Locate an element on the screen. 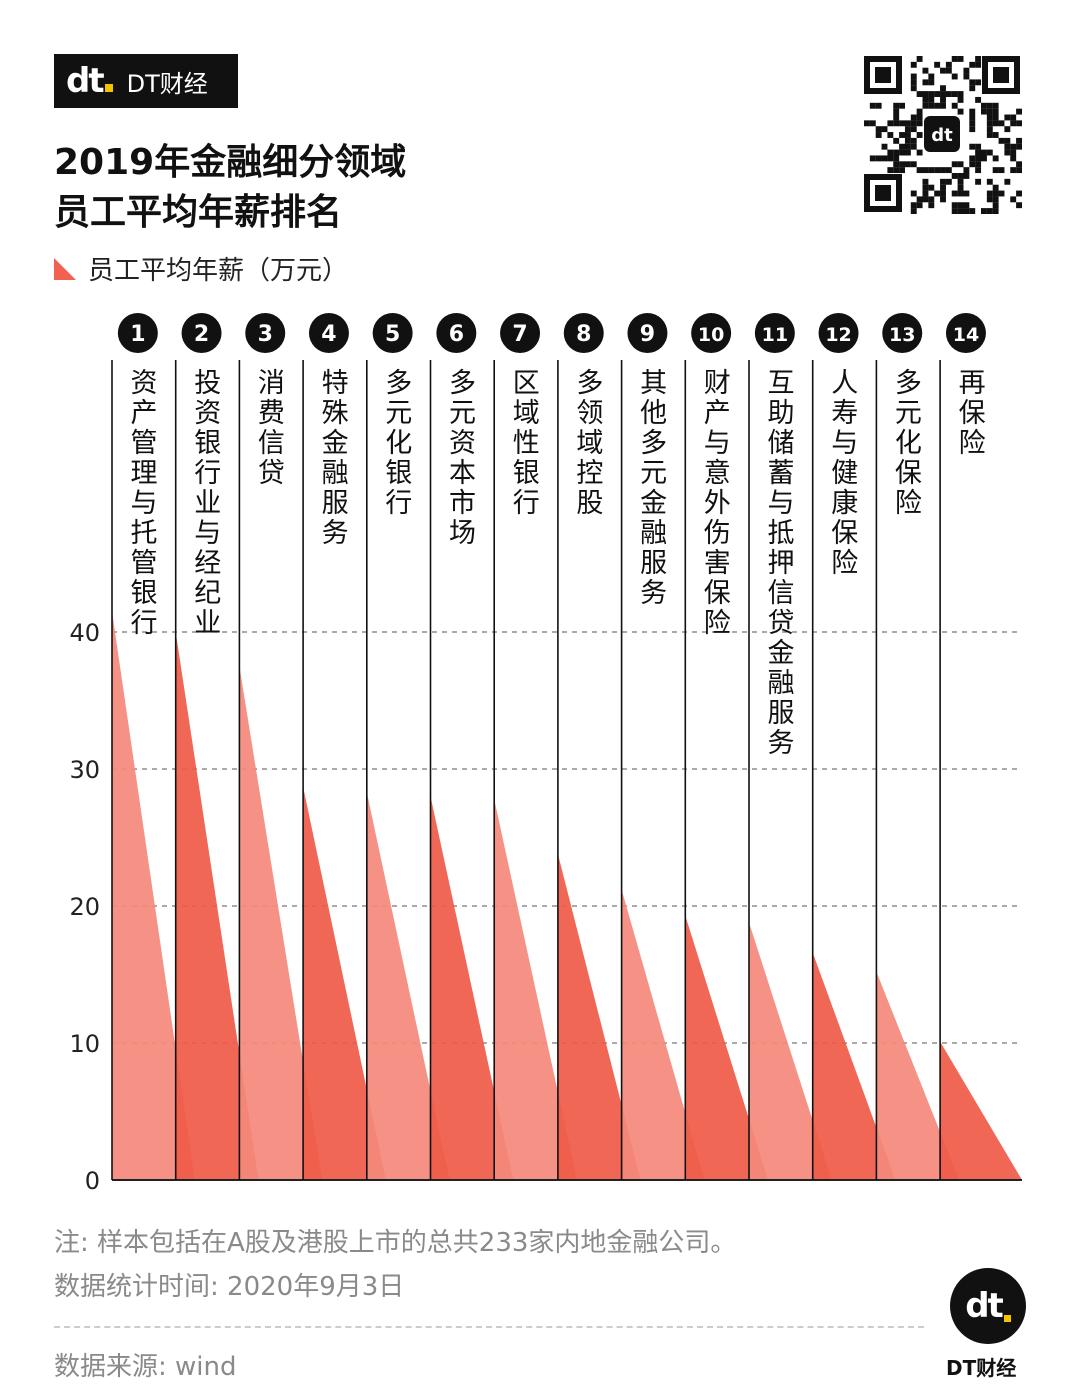 The height and width of the screenshot is (1400, 1080). source-note: 数据来源: wind is located at coordinates (145, 1367).